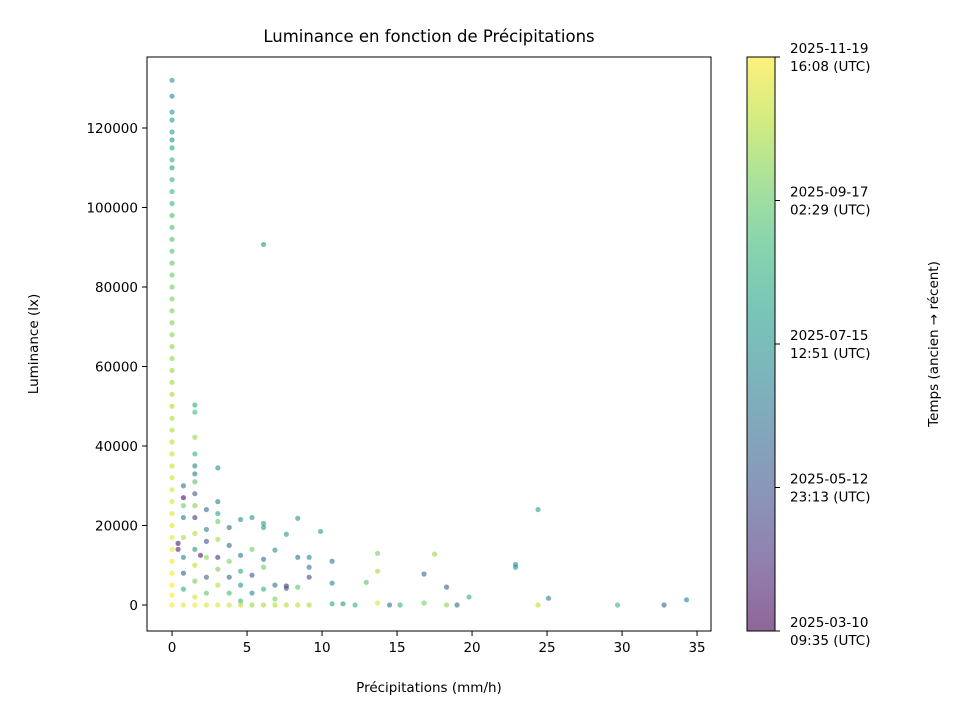 The image size is (960, 724). I want to click on colorbar-tick-time: 02:29 (UTC), so click(830, 211).